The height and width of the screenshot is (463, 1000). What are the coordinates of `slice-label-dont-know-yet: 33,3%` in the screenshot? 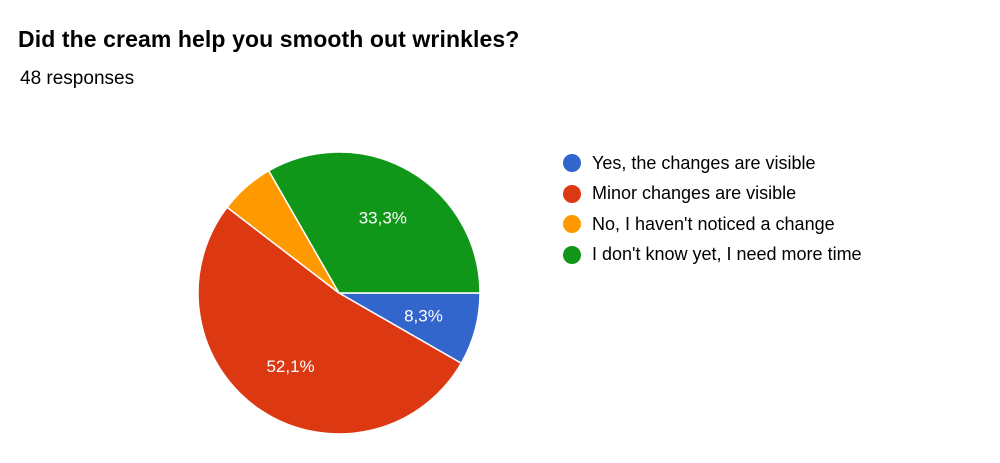 It's located at (383, 217).